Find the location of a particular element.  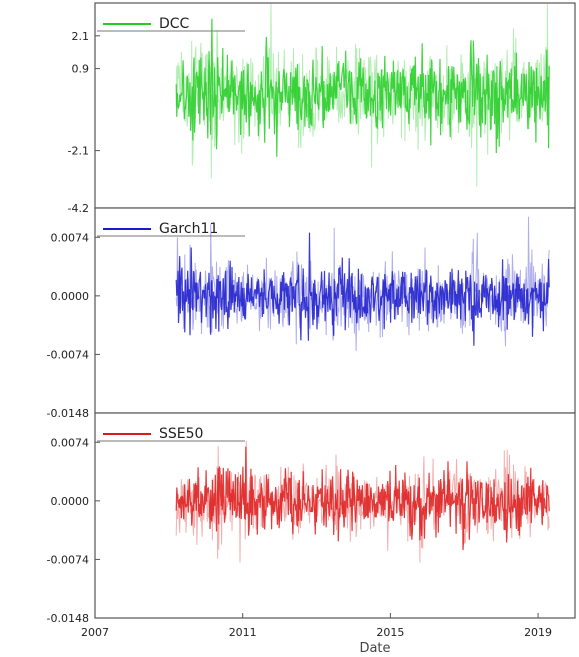

series-line-garch11 is located at coordinates (362, 289).